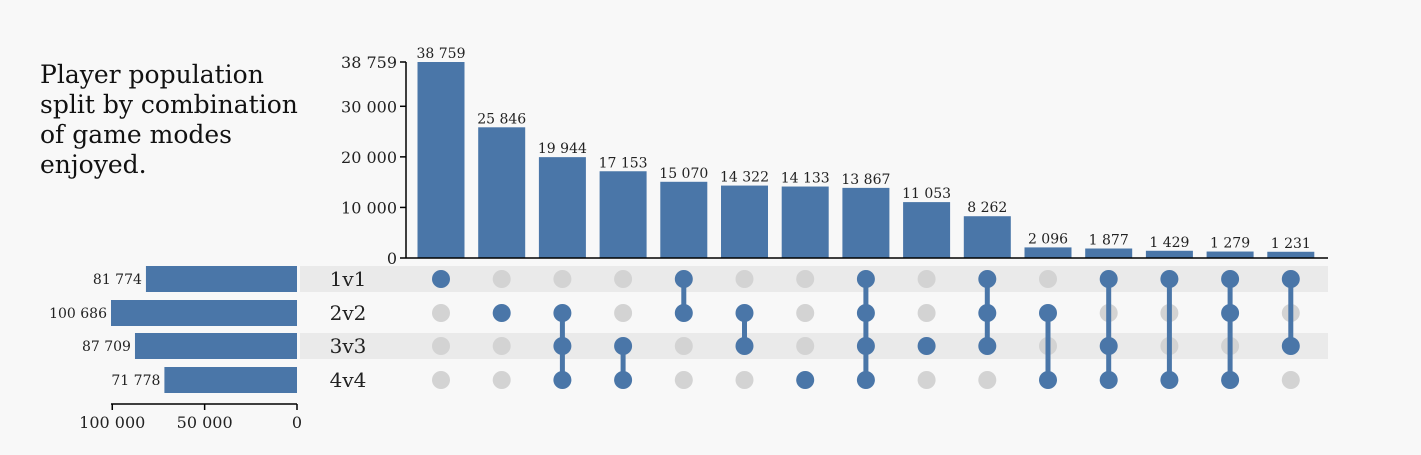  What do you see at coordinates (205, 422) in the screenshot?
I see `set-size-axis-tick-label: 50 000` at bounding box center [205, 422].